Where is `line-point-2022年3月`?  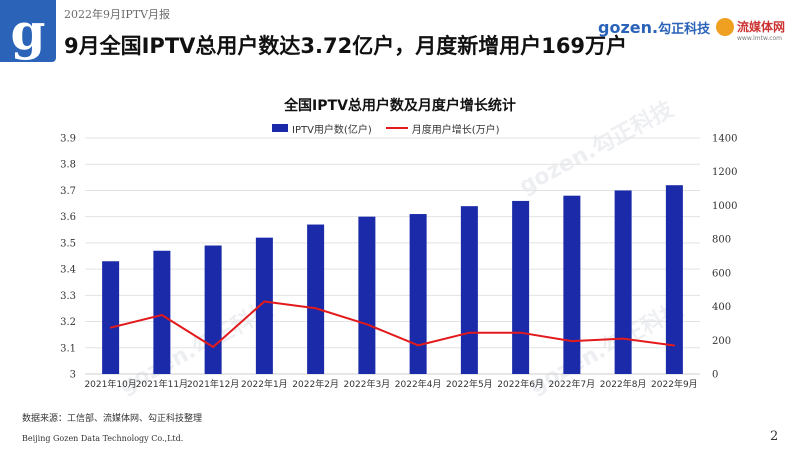 line-point-2022年3月 is located at coordinates (367, 324).